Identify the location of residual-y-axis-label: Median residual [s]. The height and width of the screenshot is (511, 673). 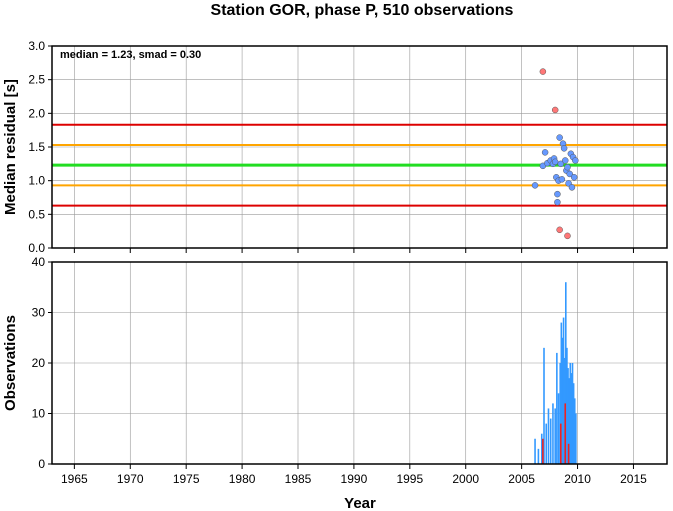
(10, 147).